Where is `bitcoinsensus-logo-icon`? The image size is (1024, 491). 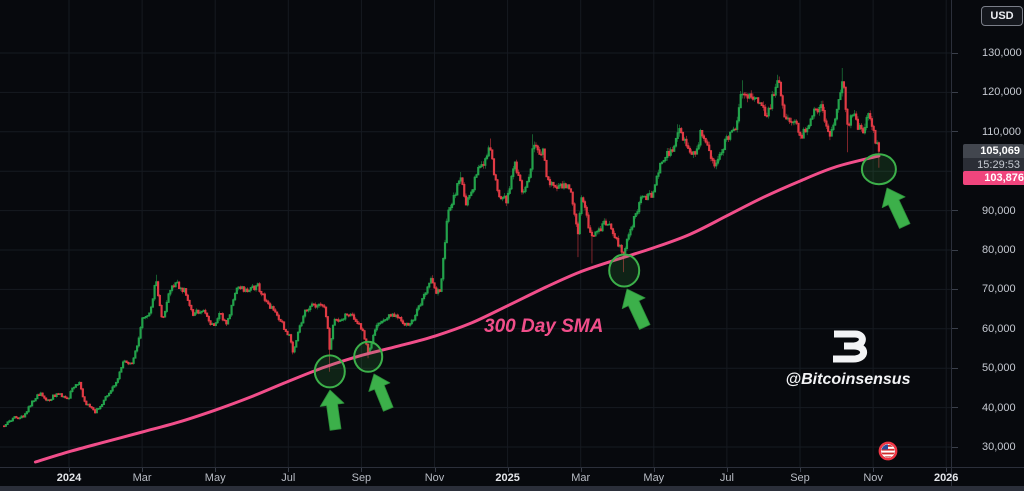 bitcoinsensus-logo-icon is located at coordinates (850, 346).